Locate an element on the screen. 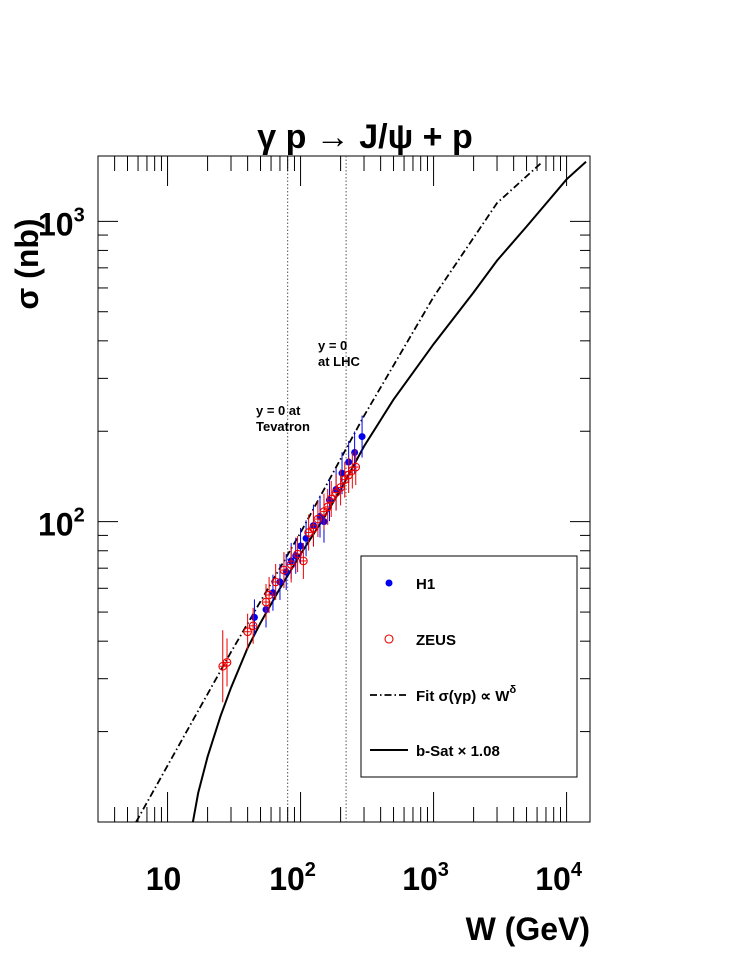  reference-line-label: y = 0 at LHC is located at coordinates (339, 353).